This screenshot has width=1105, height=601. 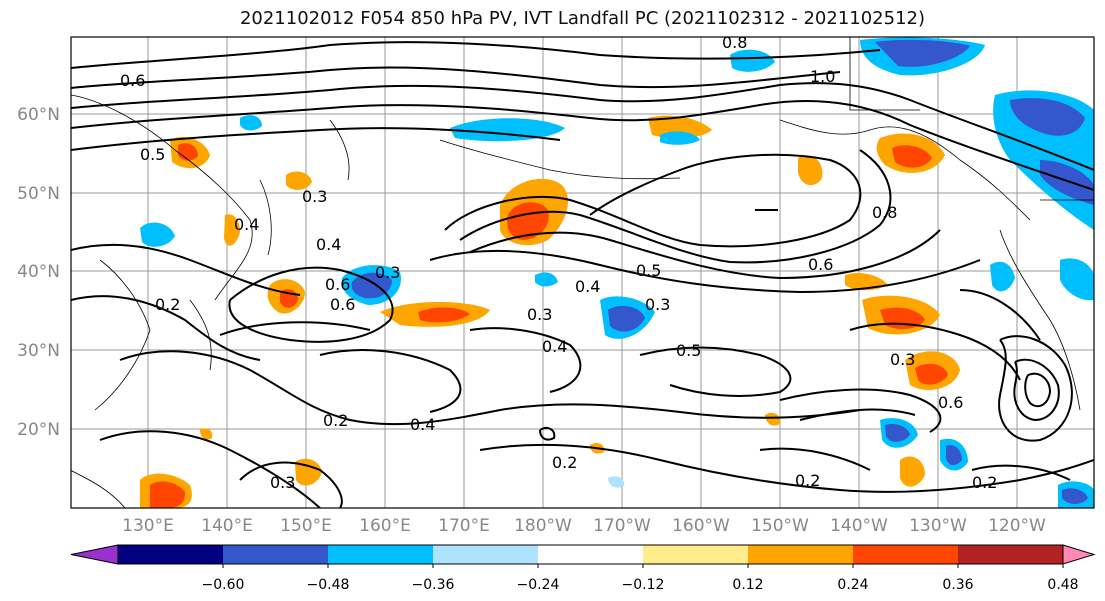 What do you see at coordinates (433, 585) in the screenshot?
I see `colorbar-tick-label: −0.36` at bounding box center [433, 585].